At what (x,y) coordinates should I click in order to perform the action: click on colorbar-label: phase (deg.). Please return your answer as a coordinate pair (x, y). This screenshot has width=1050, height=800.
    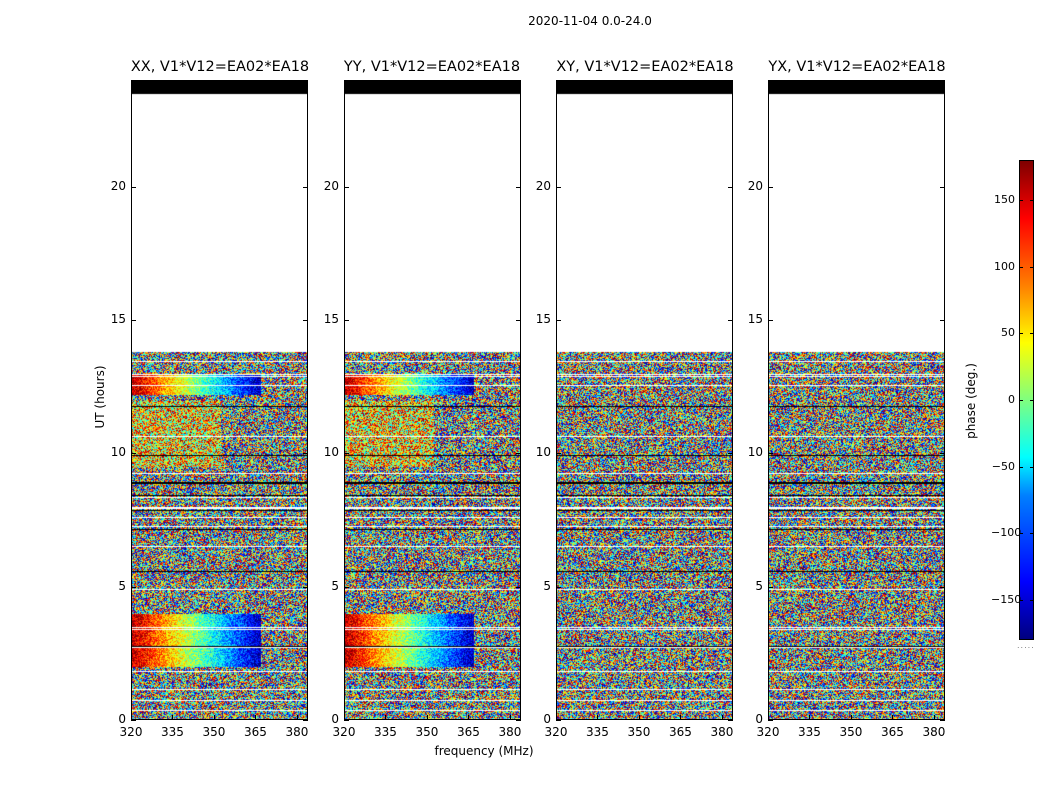
    Looking at the image, I should click on (971, 401).